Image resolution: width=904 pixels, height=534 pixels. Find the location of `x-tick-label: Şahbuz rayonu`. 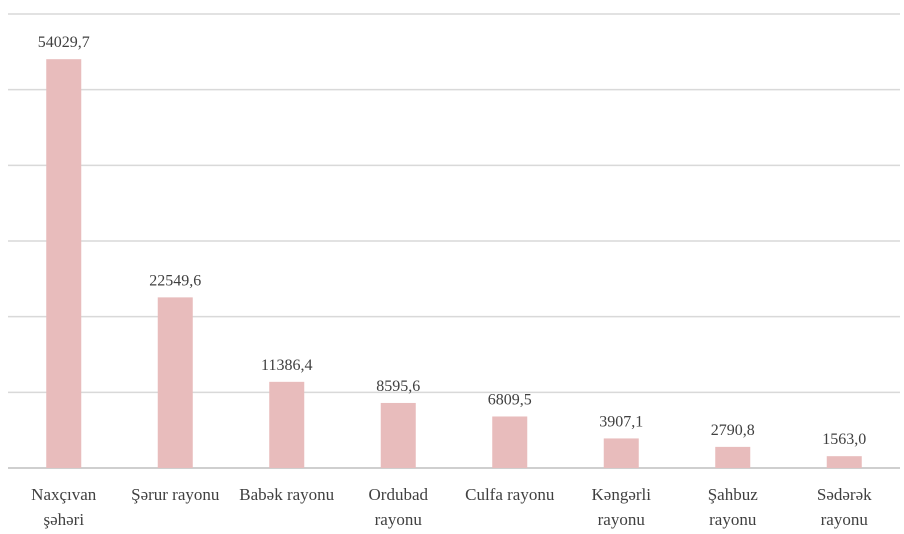

x-tick-label: Şahbuz rayonu is located at coordinates (732, 507).